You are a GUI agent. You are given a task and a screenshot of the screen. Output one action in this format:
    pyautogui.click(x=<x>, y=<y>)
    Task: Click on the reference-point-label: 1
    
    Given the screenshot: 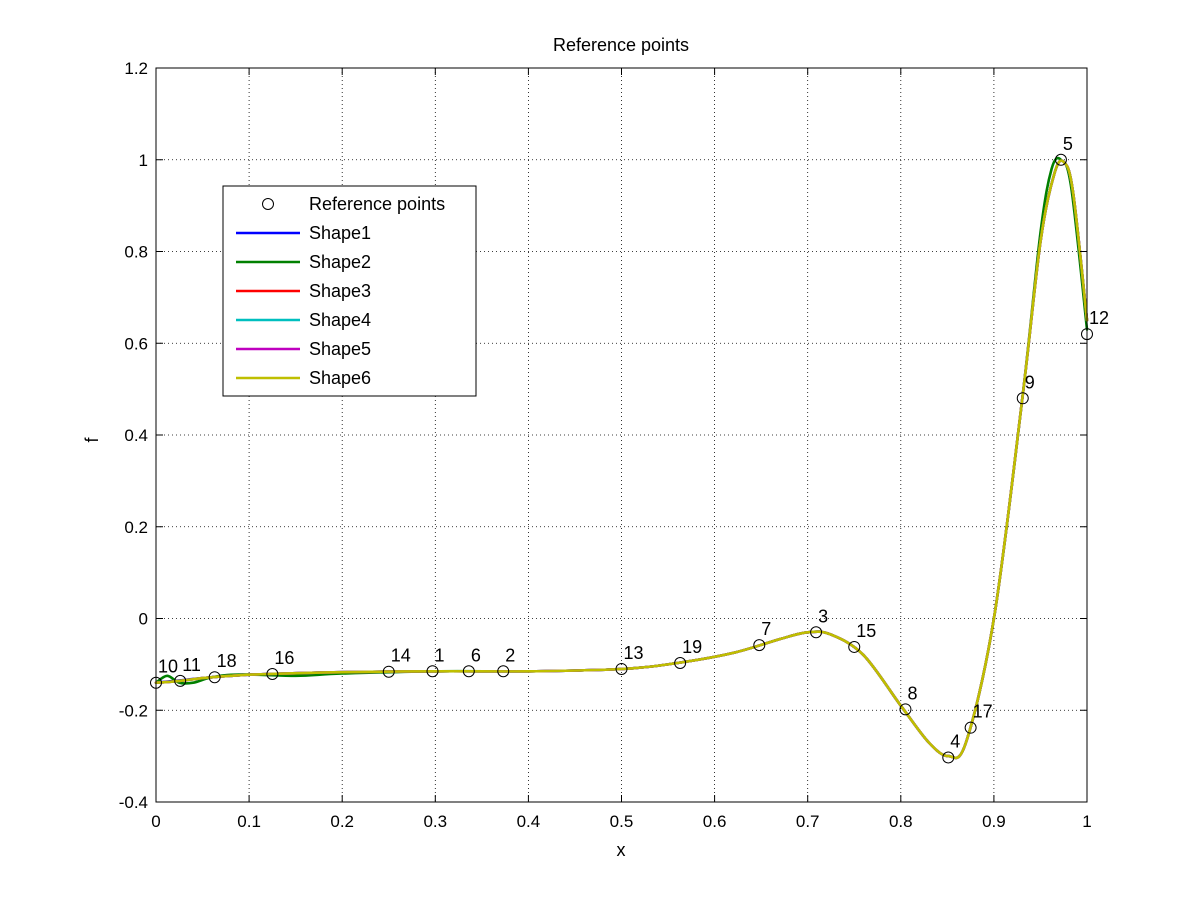 What is the action you would take?
    pyautogui.click(x=440, y=655)
    